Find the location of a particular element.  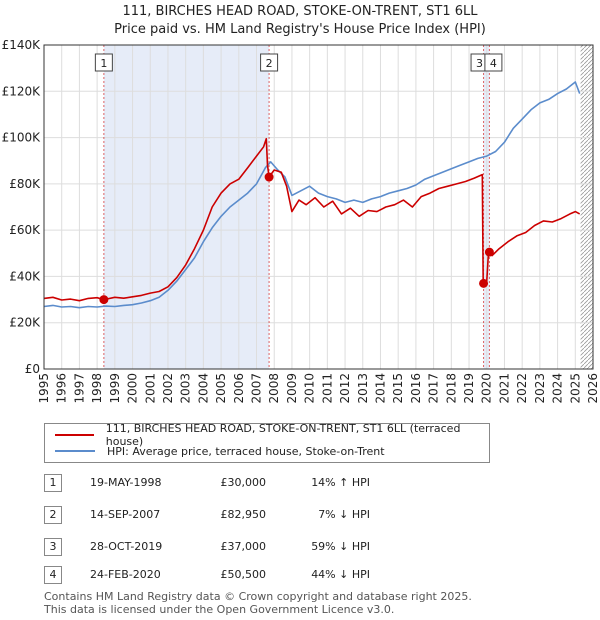

shaded-region is located at coordinates (186, 207).